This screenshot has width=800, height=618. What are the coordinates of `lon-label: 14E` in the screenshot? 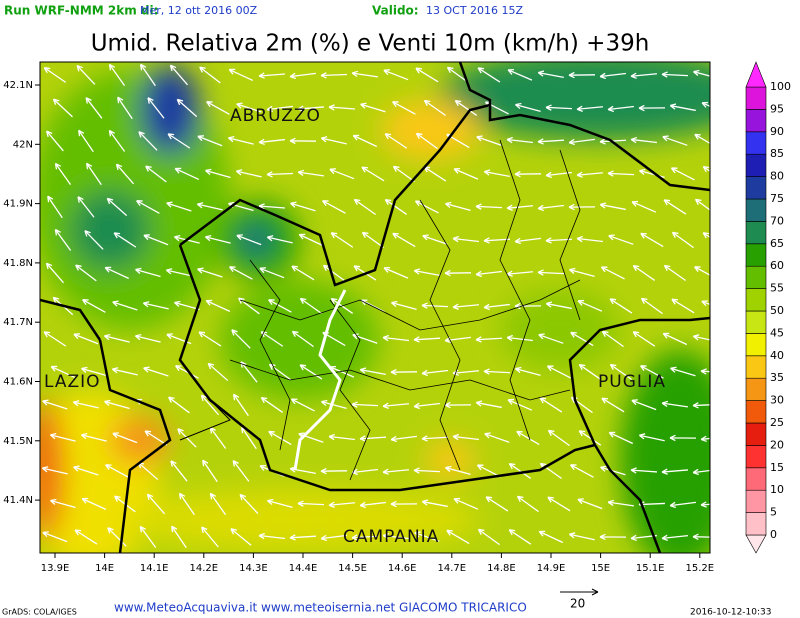 It's located at (104, 568).